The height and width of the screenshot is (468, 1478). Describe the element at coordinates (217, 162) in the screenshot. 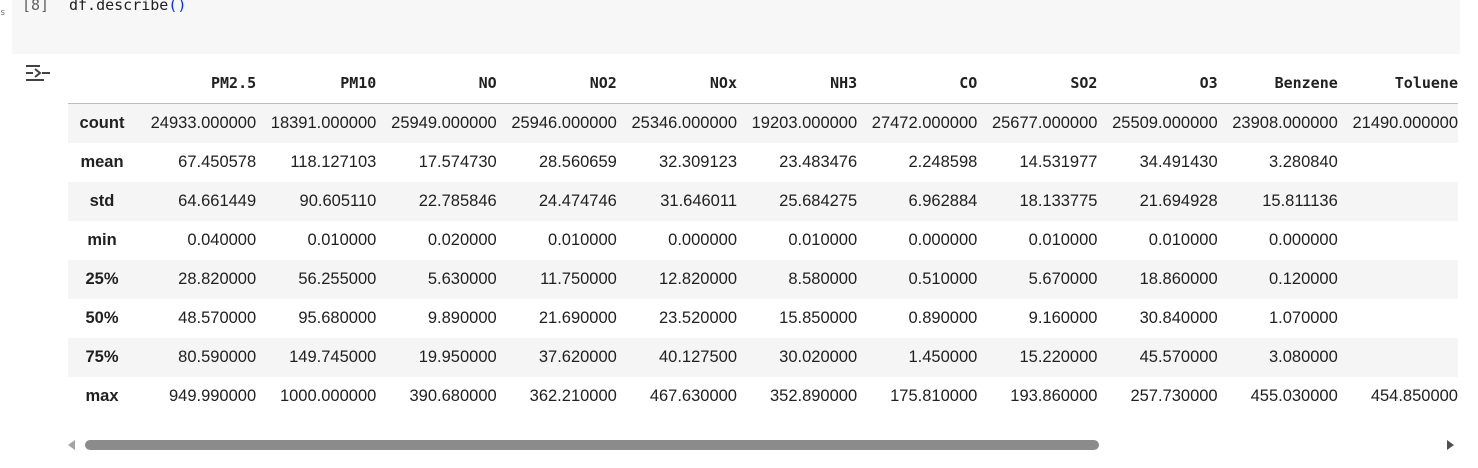

I see `table-cell: 67.450578` at that location.